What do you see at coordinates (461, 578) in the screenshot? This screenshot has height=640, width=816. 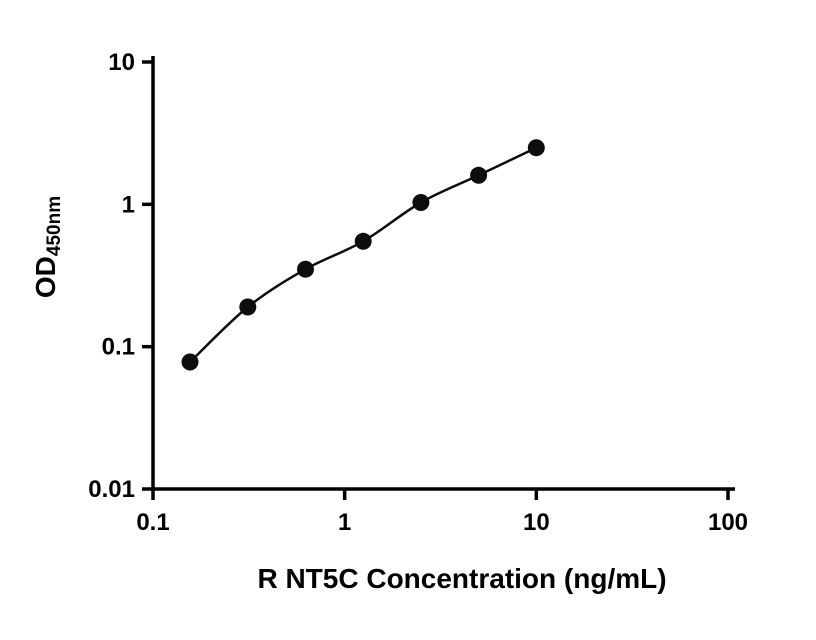 I see `x-axis-title: R NT5C Concentration (ng/mL)` at bounding box center [461, 578].